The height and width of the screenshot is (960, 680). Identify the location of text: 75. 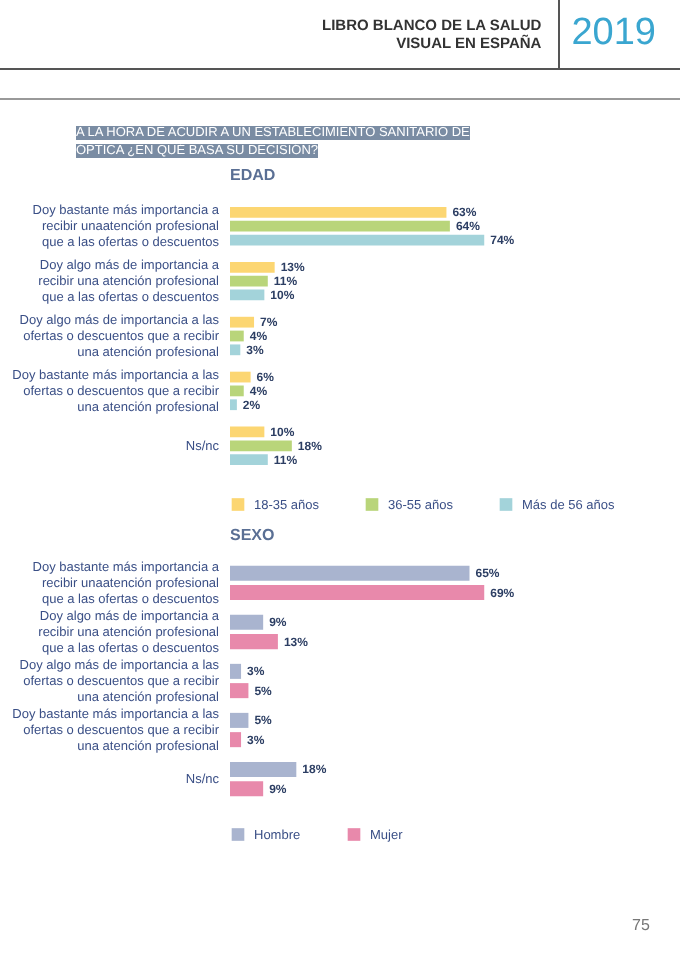
(641, 925).